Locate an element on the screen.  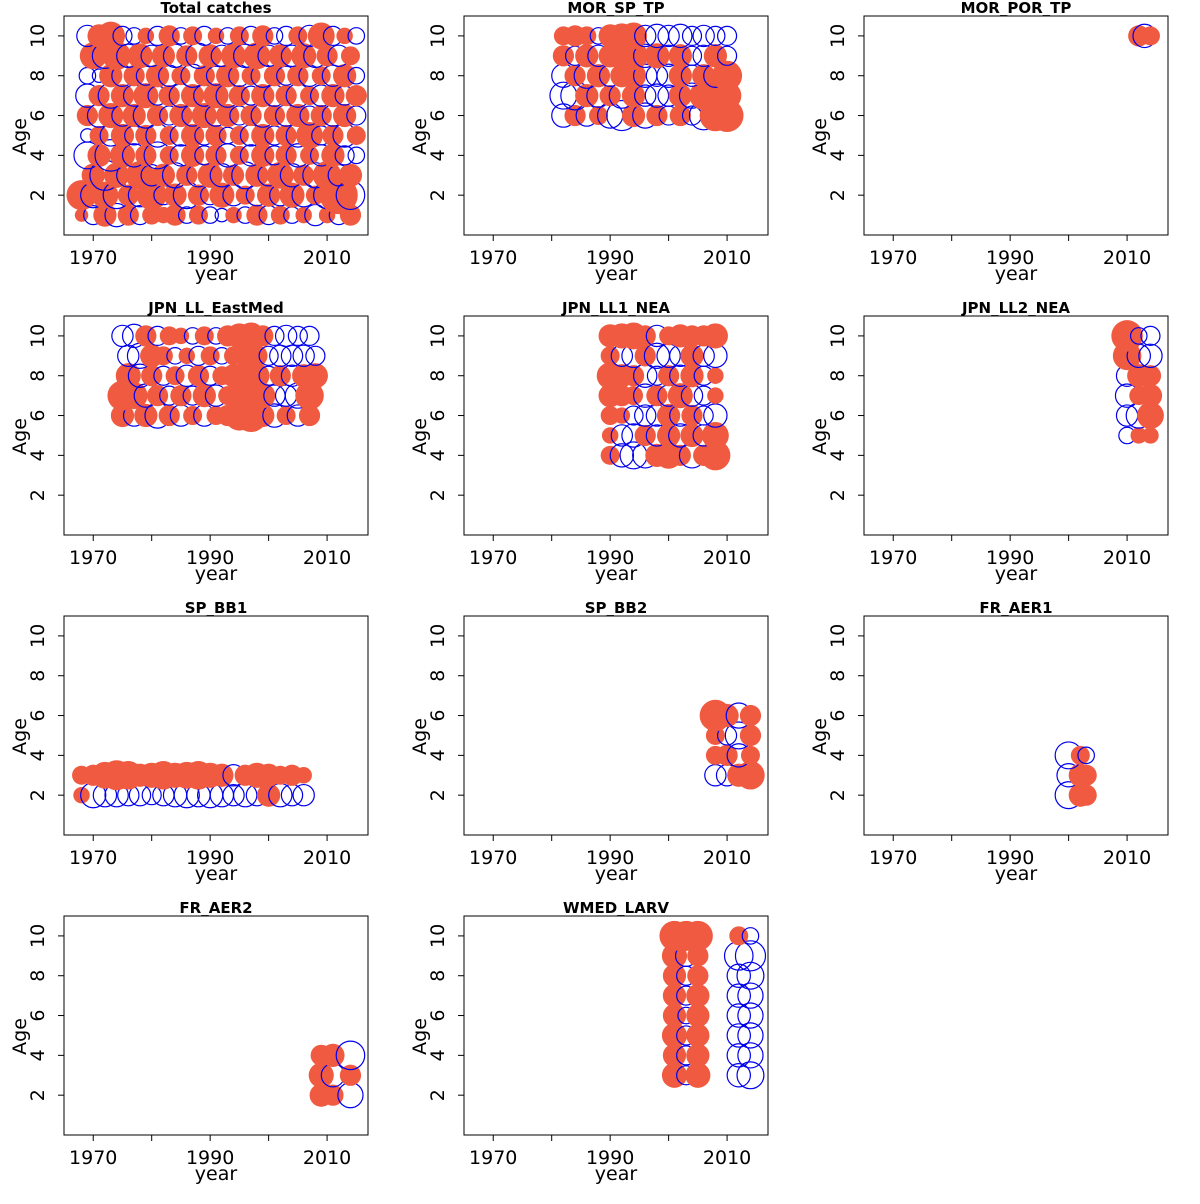
panel-title: MOR_SP_TP is located at coordinates (615, 8).